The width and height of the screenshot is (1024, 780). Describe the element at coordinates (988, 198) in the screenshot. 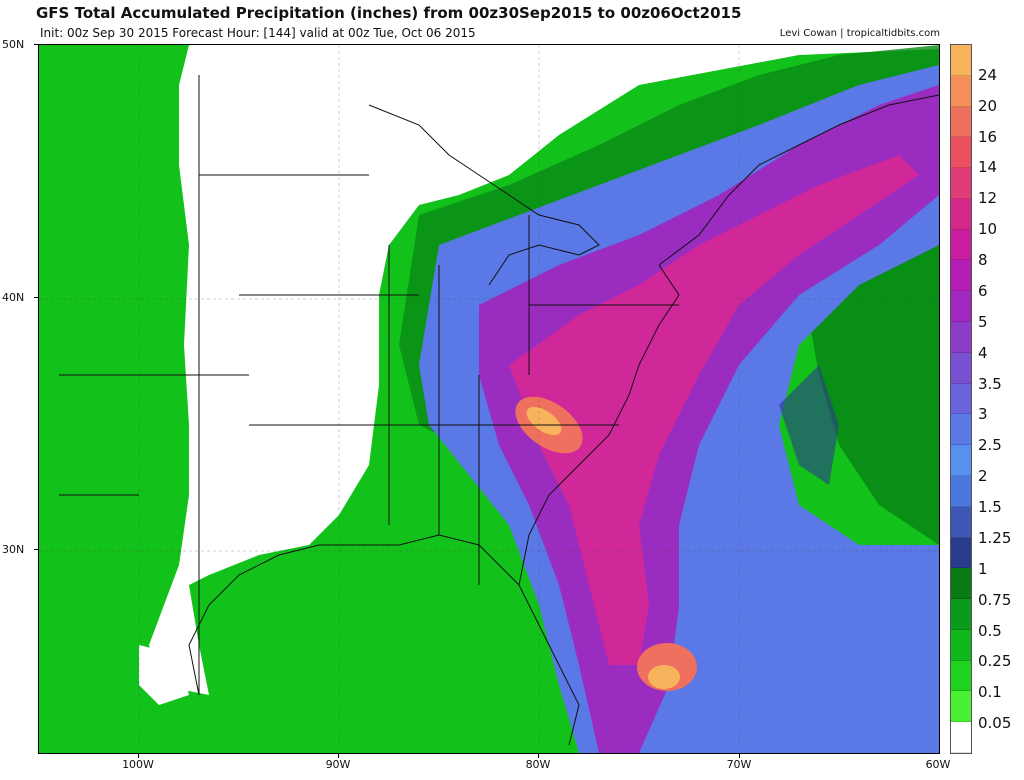

I see `colorbar-label: 12` at that location.